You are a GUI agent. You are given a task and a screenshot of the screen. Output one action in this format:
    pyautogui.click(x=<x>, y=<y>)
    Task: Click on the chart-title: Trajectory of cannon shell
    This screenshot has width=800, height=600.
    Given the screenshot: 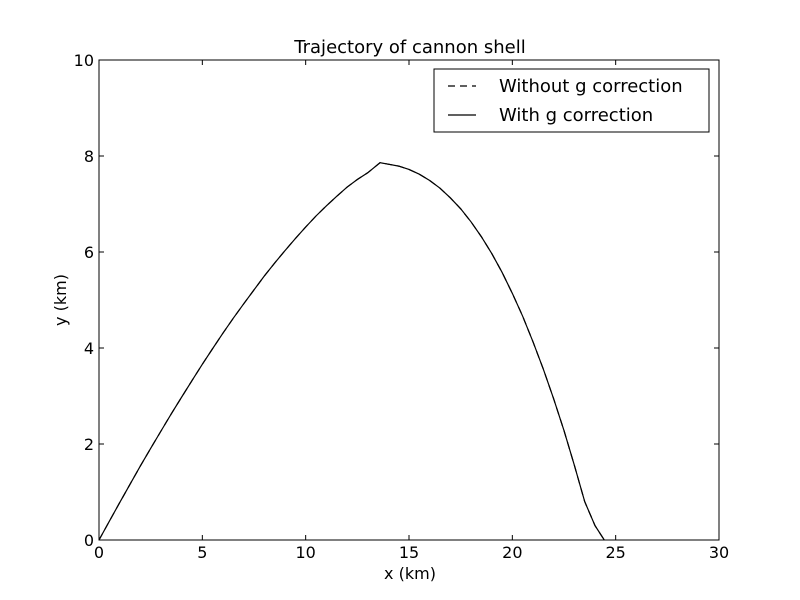 What is the action you would take?
    pyautogui.click(x=409, y=47)
    